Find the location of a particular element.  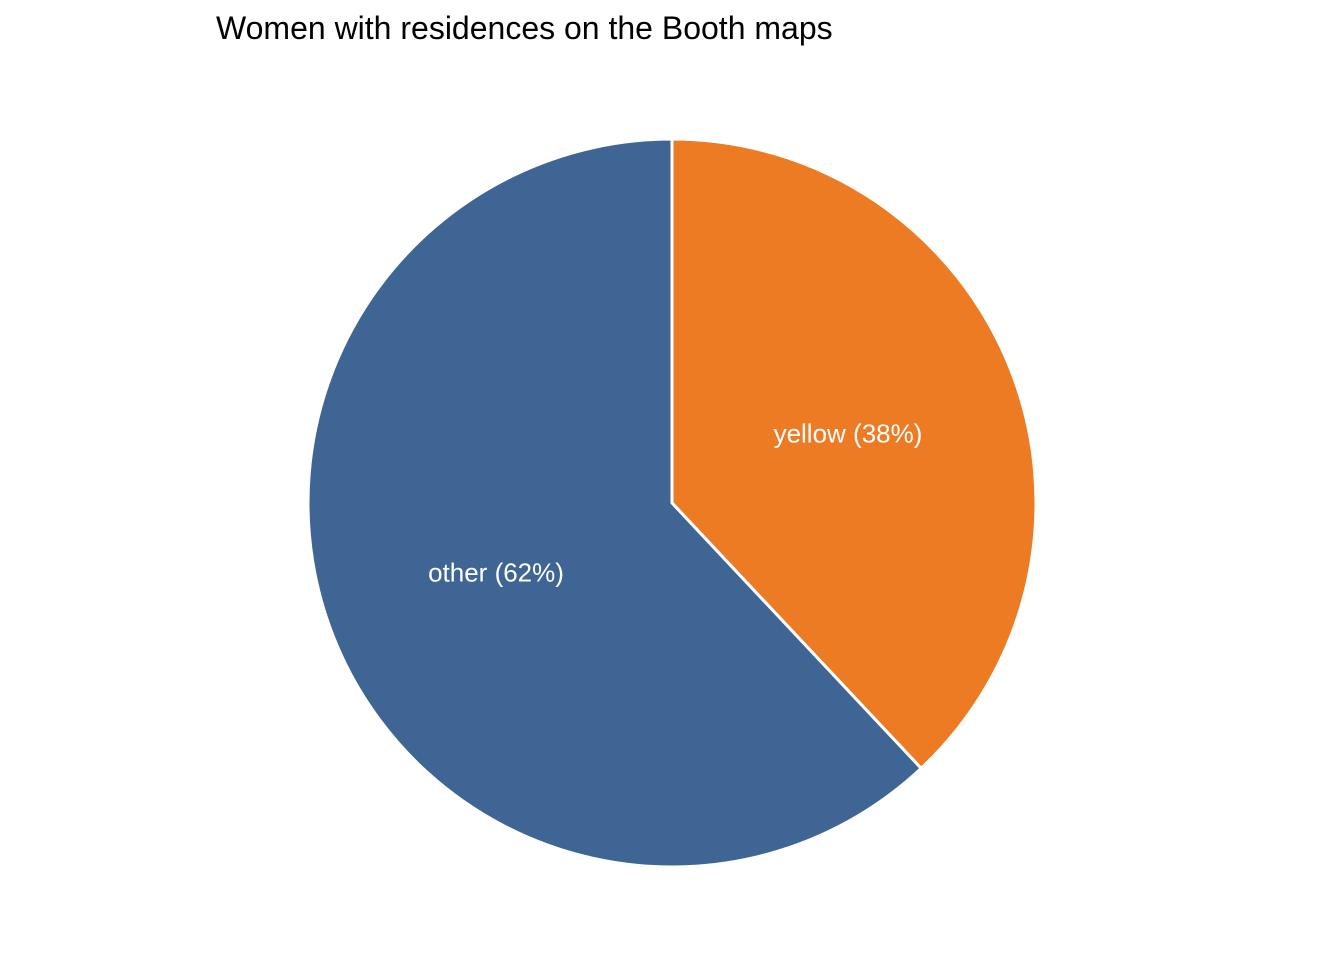

slice-label-yellow: yellow (38%) is located at coordinates (848, 433).